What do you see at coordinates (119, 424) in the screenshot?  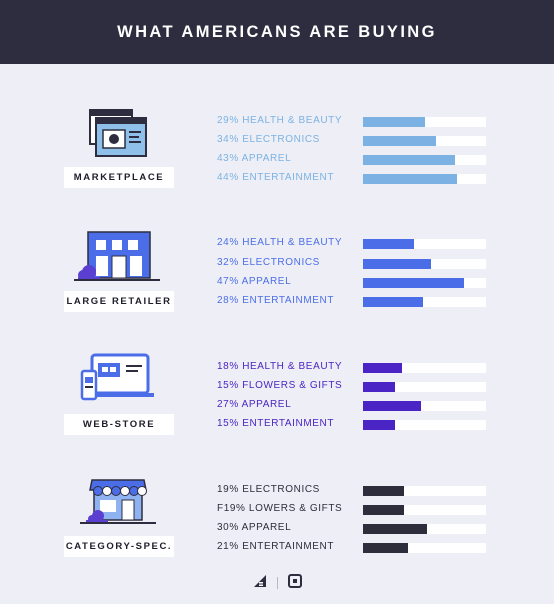 I see `group-label: WEB-STORE` at bounding box center [119, 424].